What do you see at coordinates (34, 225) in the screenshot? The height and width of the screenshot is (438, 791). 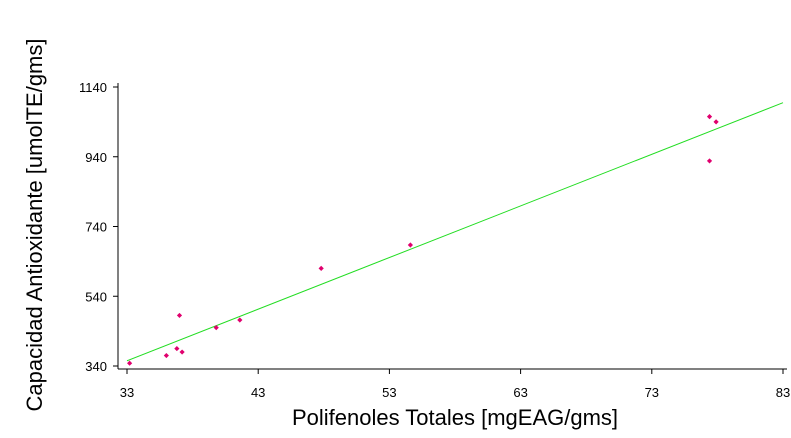 I see `y-axis-title: Capacidad Antioxidante [umolTE/gms]` at bounding box center [34, 225].